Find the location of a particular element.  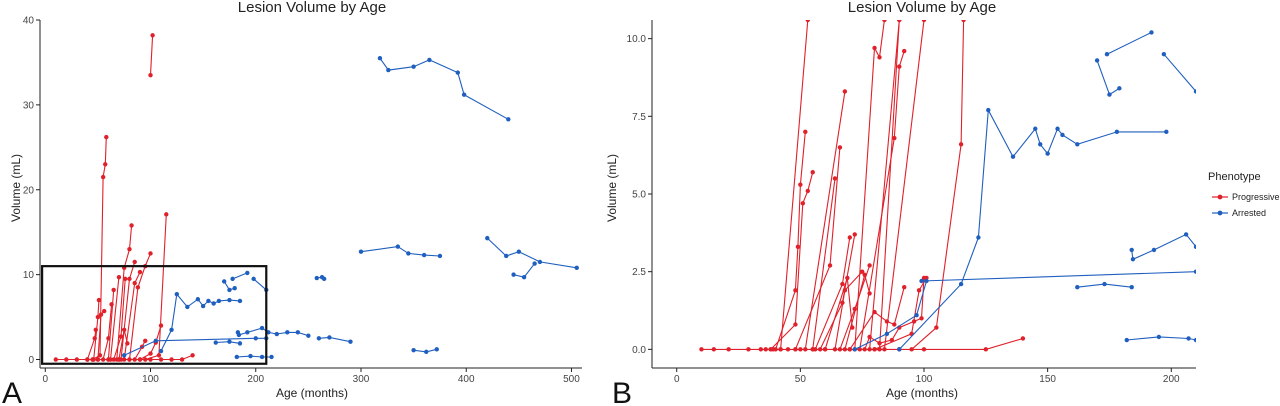

panel-a-progressive-series-line is located at coordinates (150, 342).